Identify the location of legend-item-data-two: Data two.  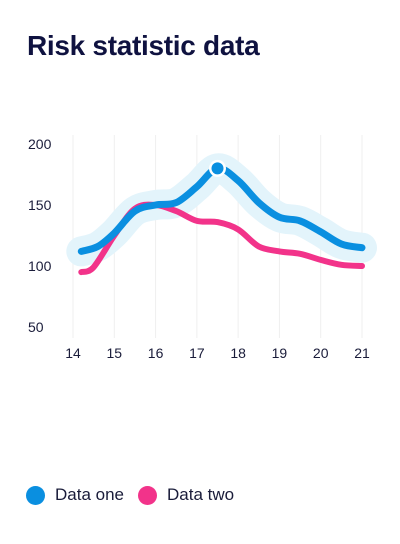
(186, 495).